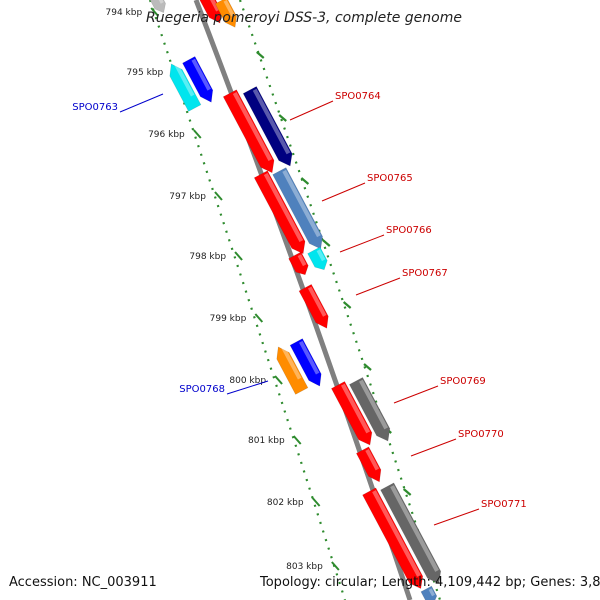 The height and width of the screenshot is (600, 600). I want to click on gene-arrow-spo0764-b-shape, so click(267, 126).